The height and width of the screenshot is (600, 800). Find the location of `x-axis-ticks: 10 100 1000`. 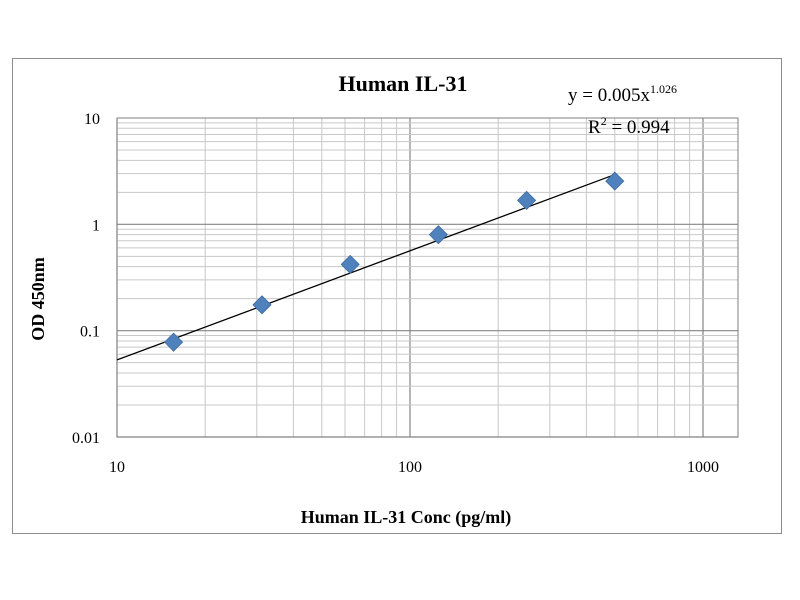

x-axis-ticks: 10 100 1000 is located at coordinates (414, 467).